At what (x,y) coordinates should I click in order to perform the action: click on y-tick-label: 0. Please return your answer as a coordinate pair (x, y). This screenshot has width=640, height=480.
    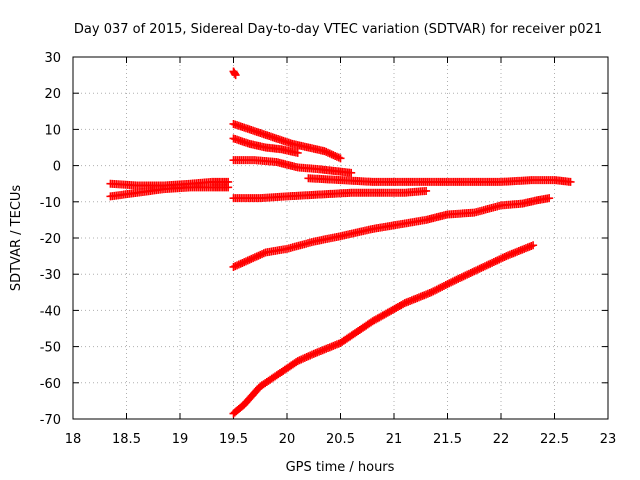
    Looking at the image, I should click on (57, 167).